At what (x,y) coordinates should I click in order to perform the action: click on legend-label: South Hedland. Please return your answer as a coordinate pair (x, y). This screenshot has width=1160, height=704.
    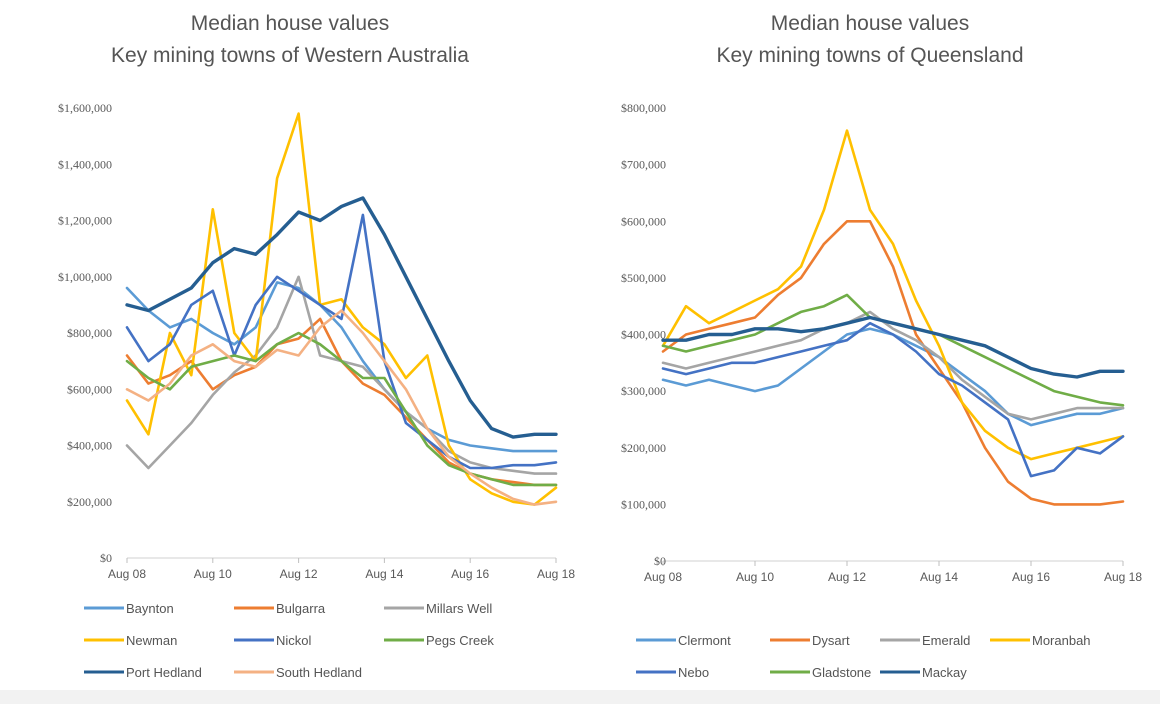
    Looking at the image, I should click on (319, 672).